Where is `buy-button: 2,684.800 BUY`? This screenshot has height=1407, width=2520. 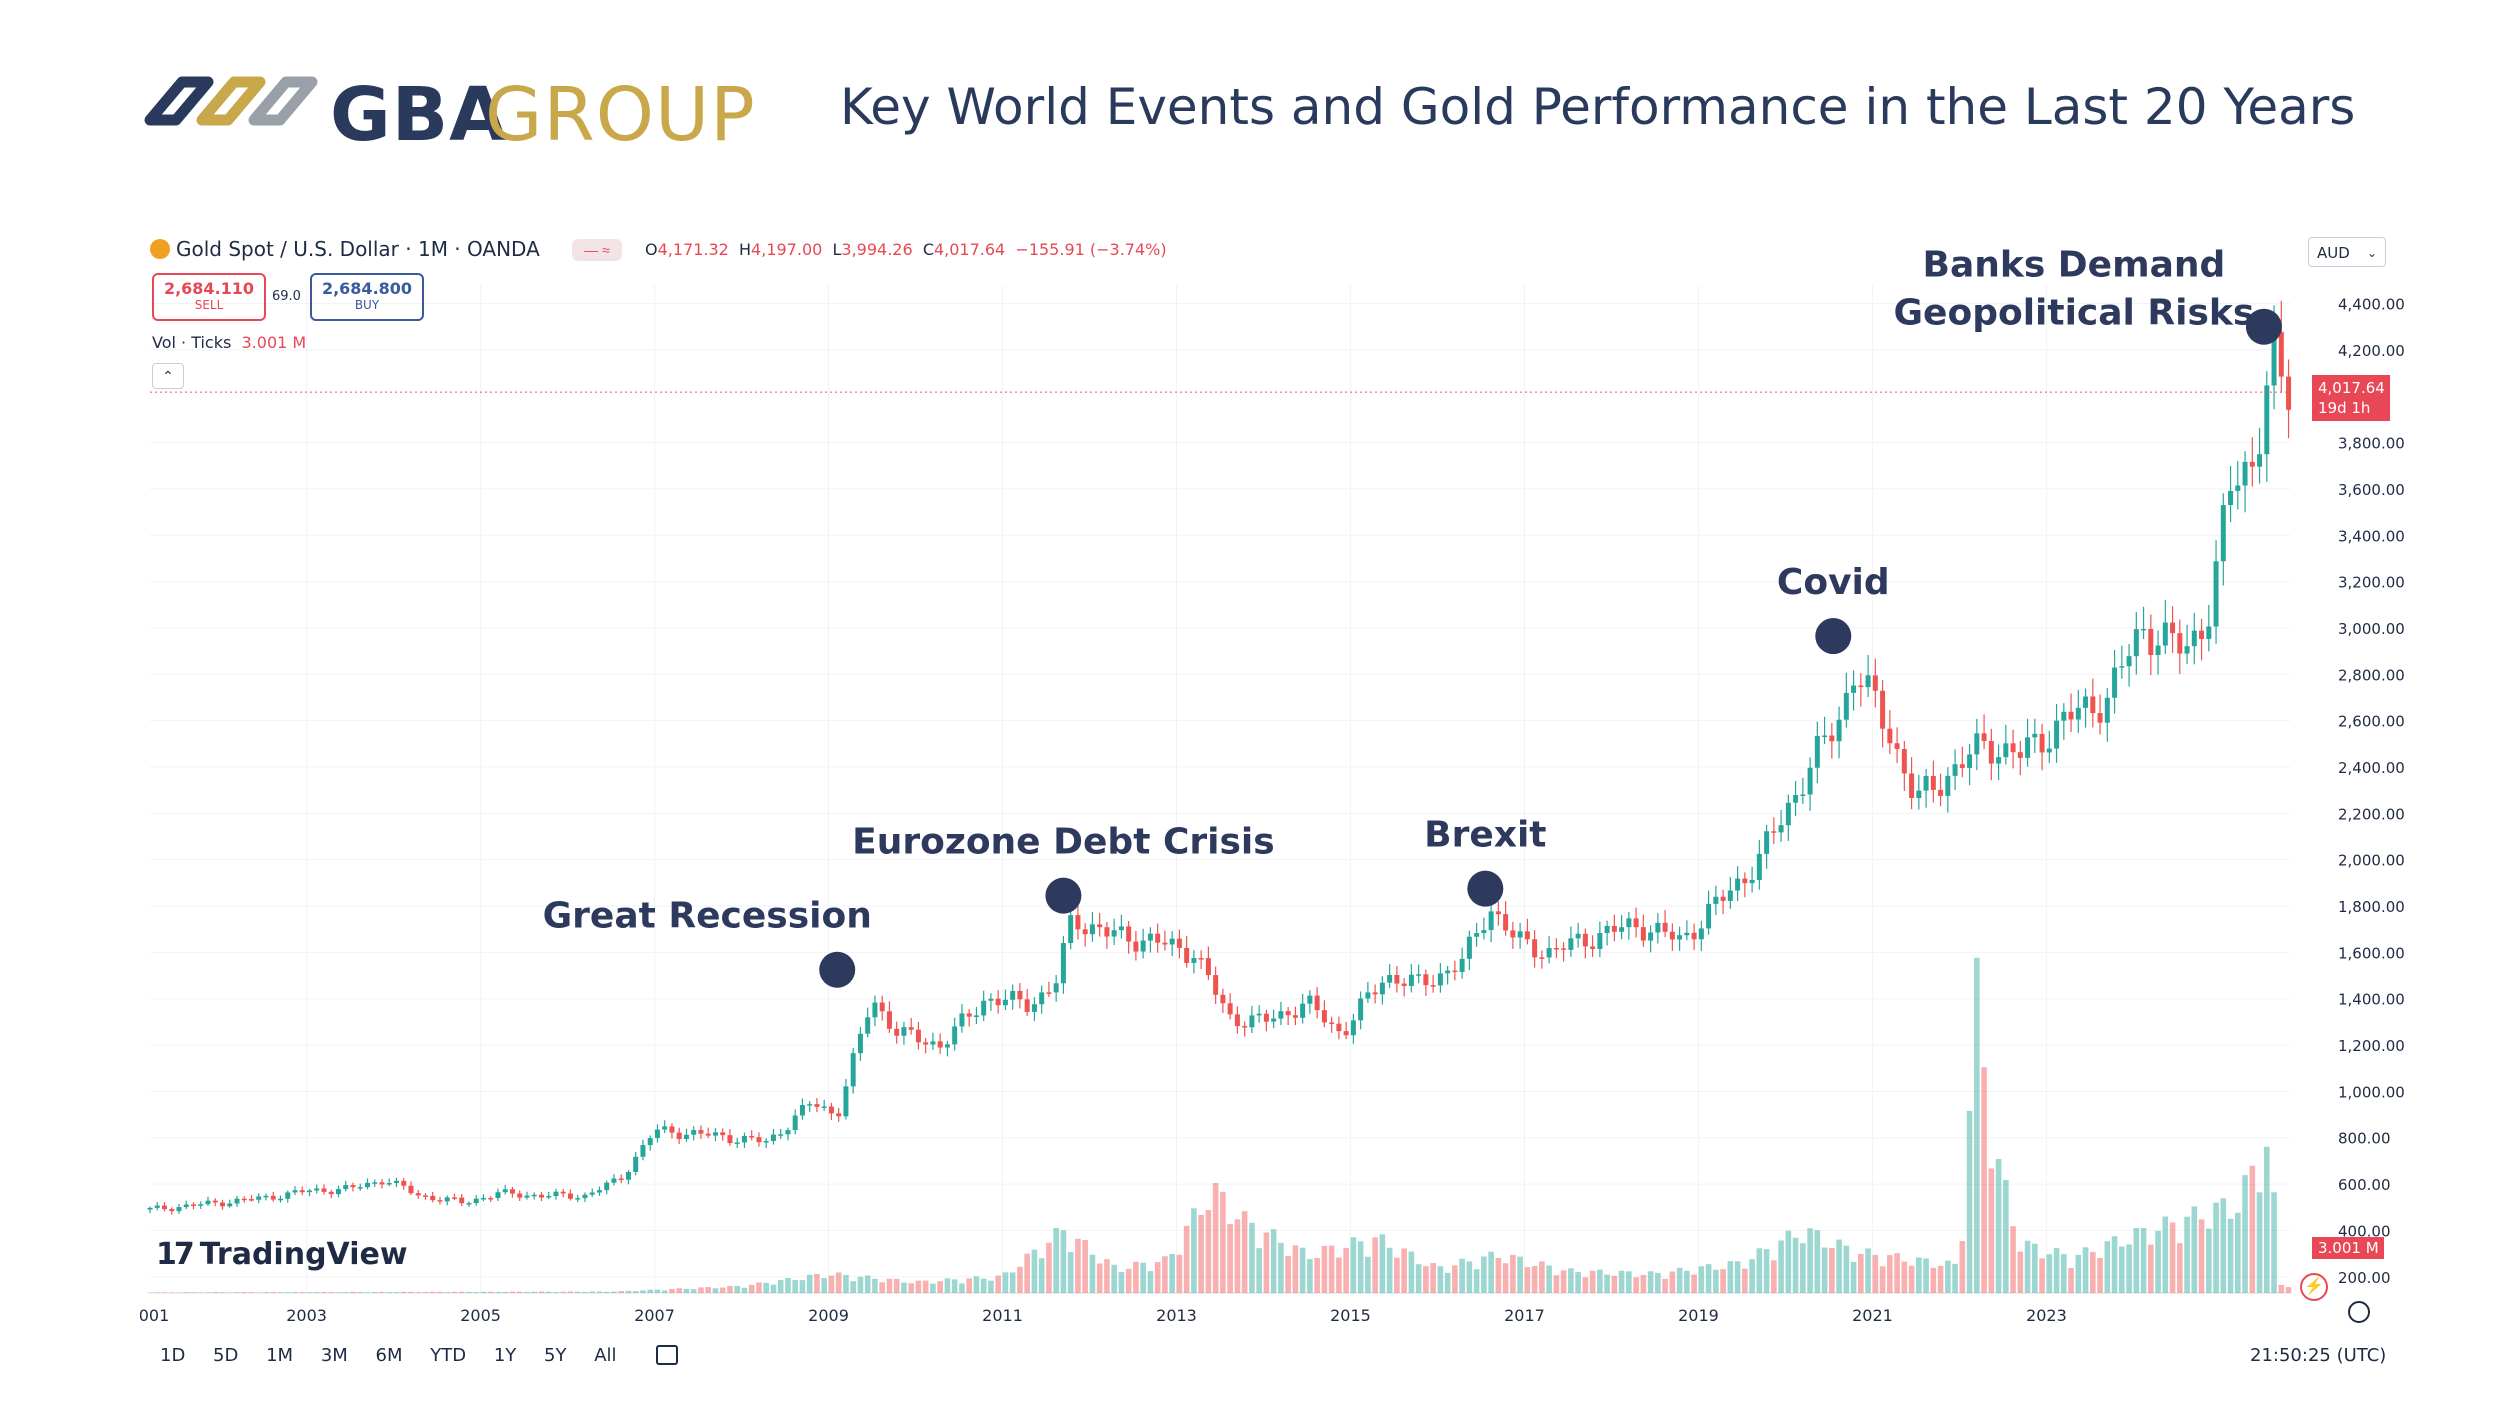 buy-button: 2,684.800 BUY is located at coordinates (367, 297).